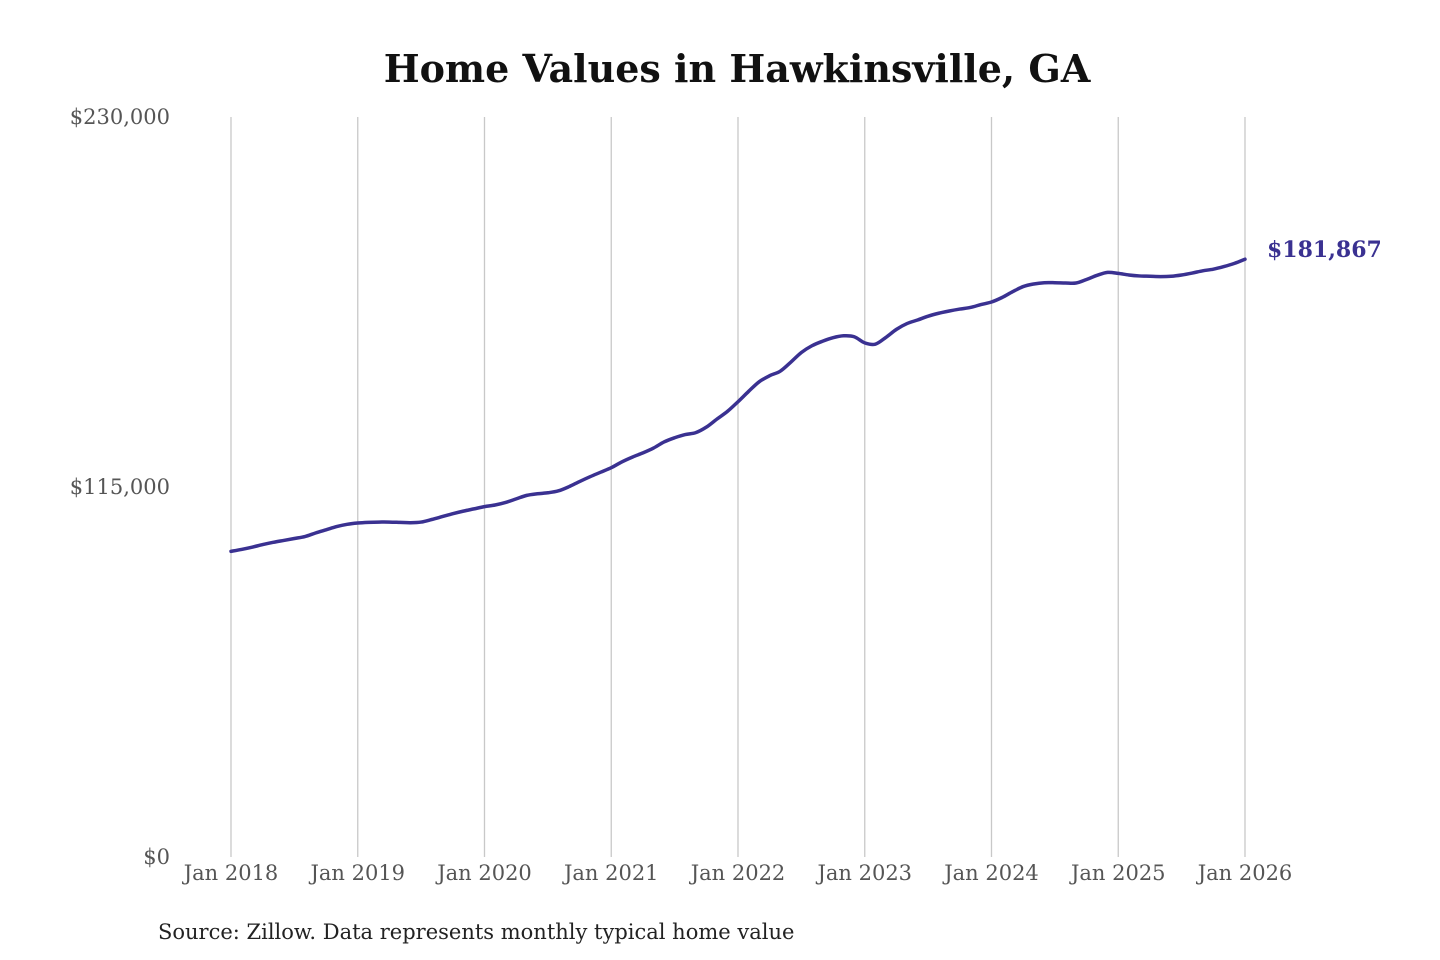 The height and width of the screenshot is (960, 1440). Describe the element at coordinates (737, 68) in the screenshot. I see `chart-title: Home Values in Hawkinsville, GA` at that location.